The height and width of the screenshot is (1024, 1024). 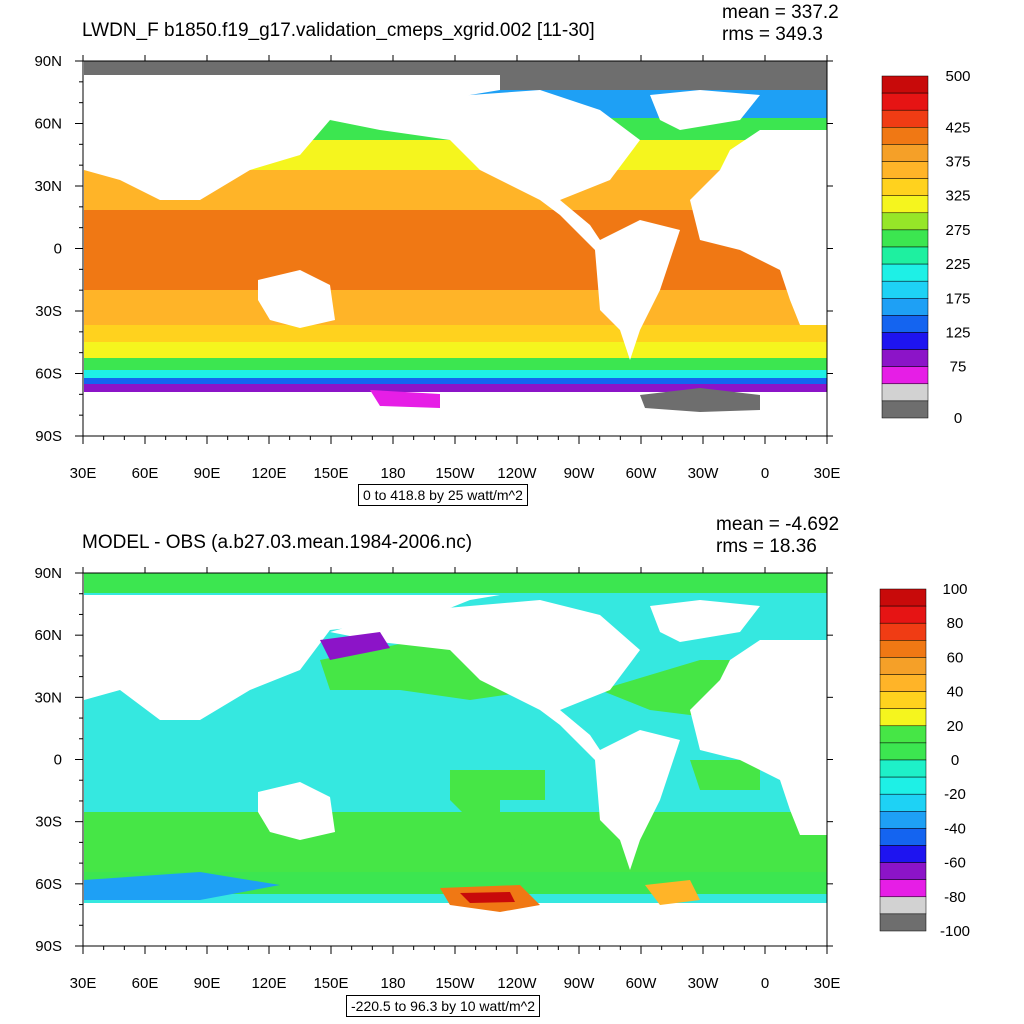 I want to click on p2-green-natl, so click(x=695, y=690).